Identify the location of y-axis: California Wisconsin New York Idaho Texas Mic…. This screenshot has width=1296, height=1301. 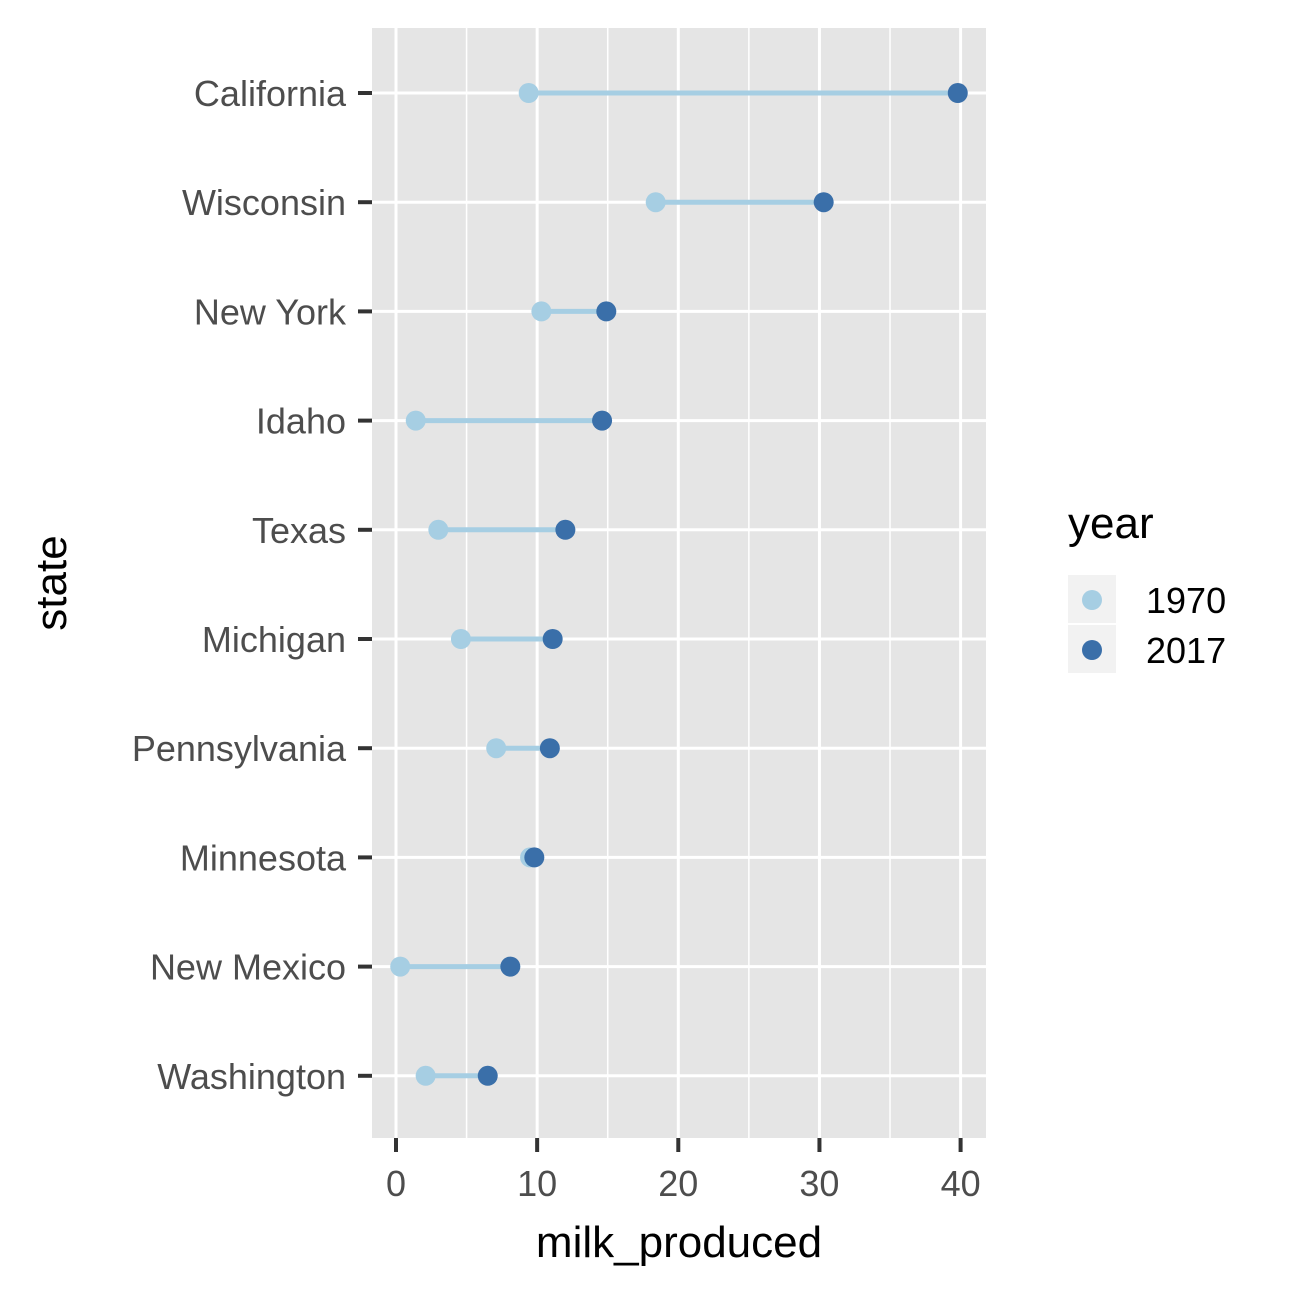
(252, 585).